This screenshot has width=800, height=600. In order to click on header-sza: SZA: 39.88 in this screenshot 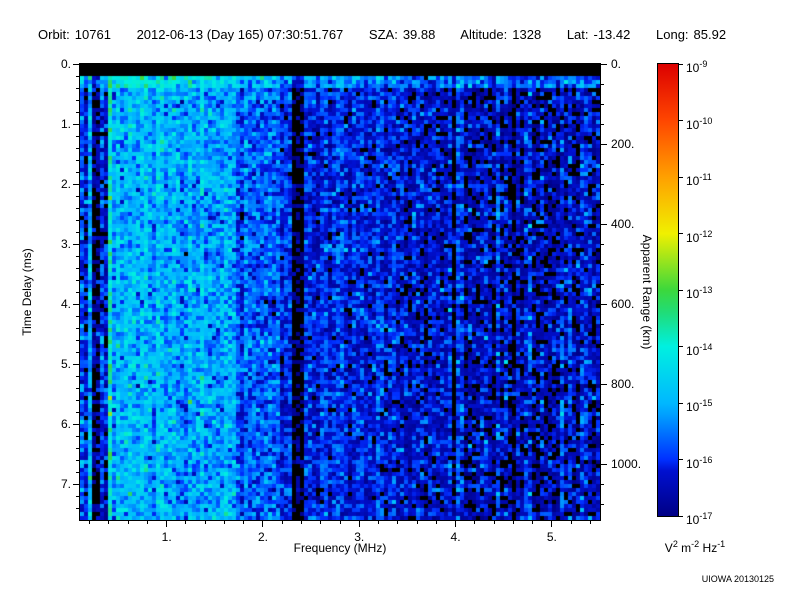, I will do `click(402, 34)`.